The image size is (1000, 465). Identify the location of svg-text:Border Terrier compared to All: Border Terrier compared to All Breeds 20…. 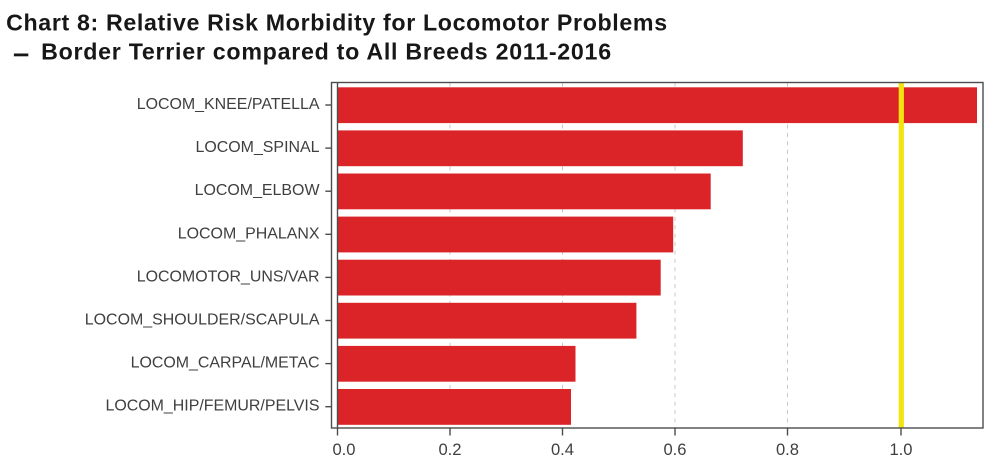
(326, 52).